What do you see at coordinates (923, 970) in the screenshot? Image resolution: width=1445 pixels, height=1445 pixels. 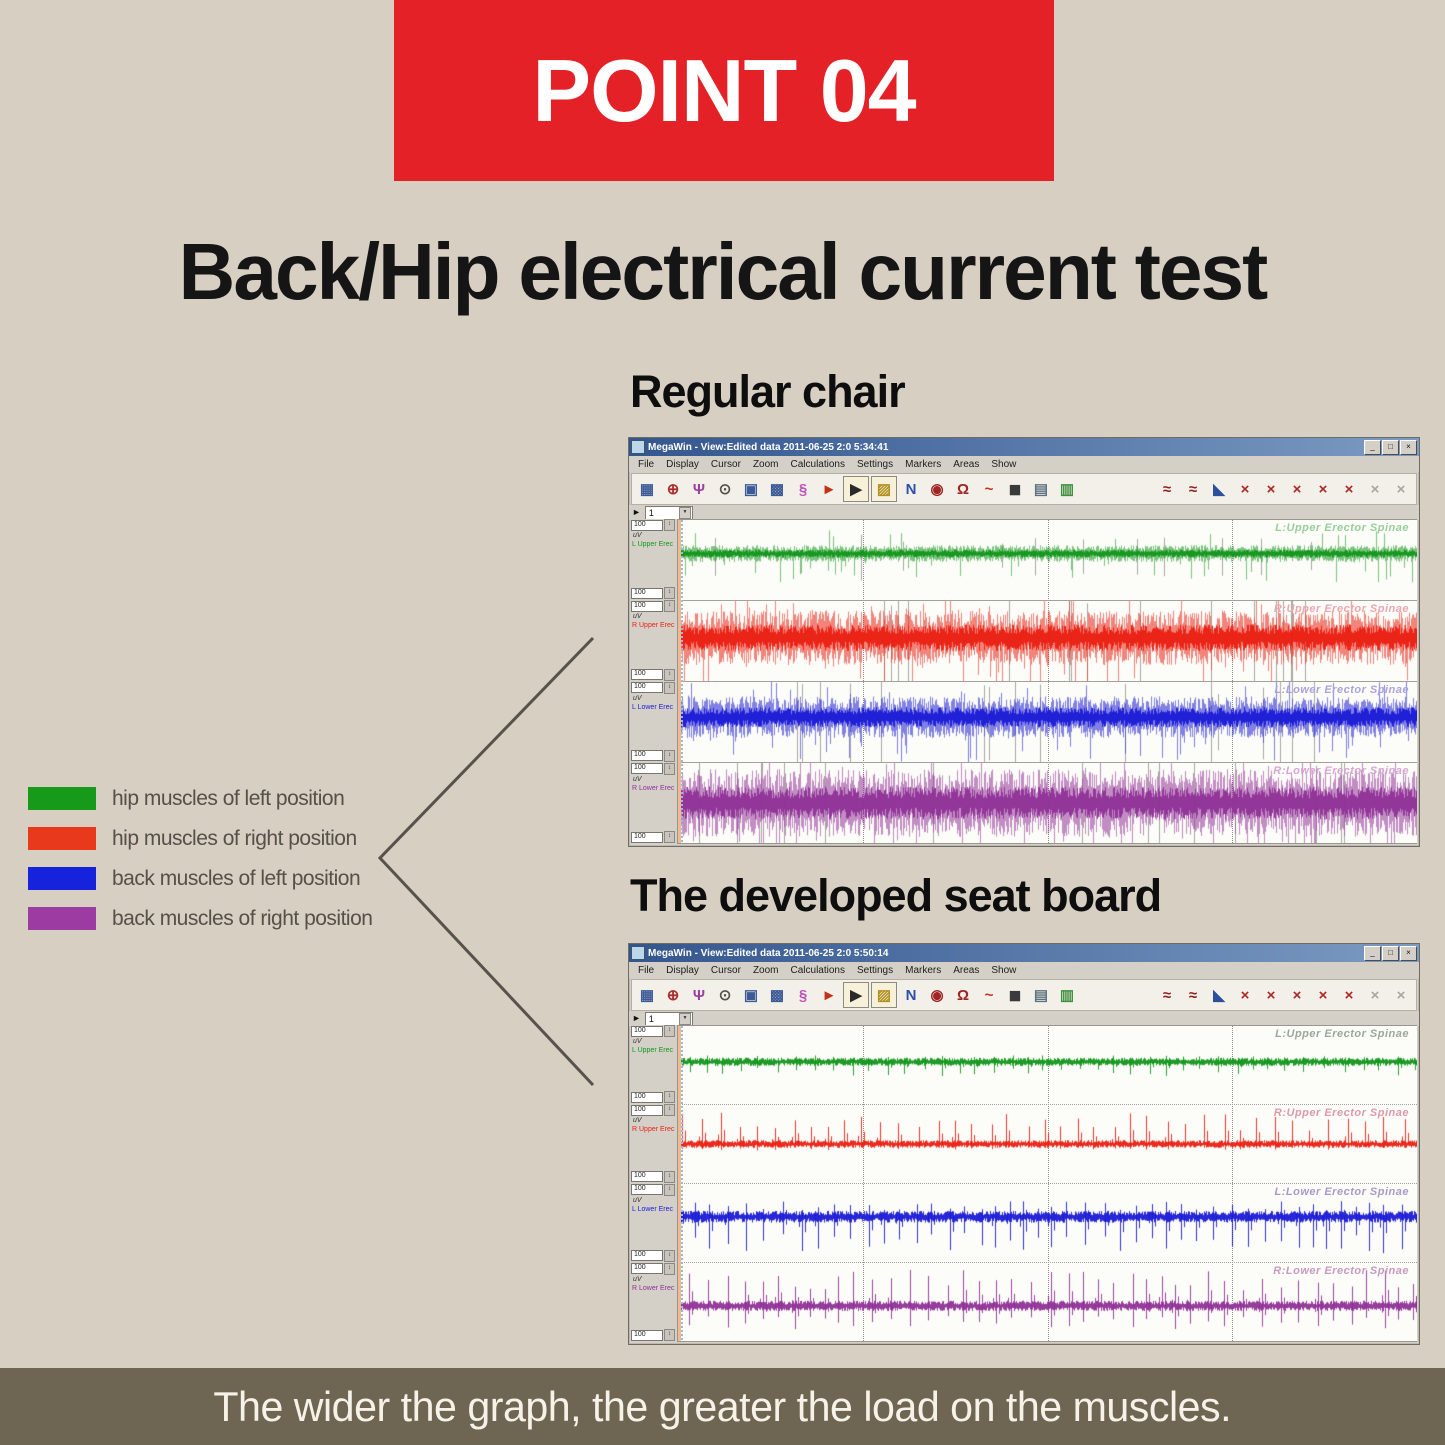 I see `menu-item-markers: Markers` at bounding box center [923, 970].